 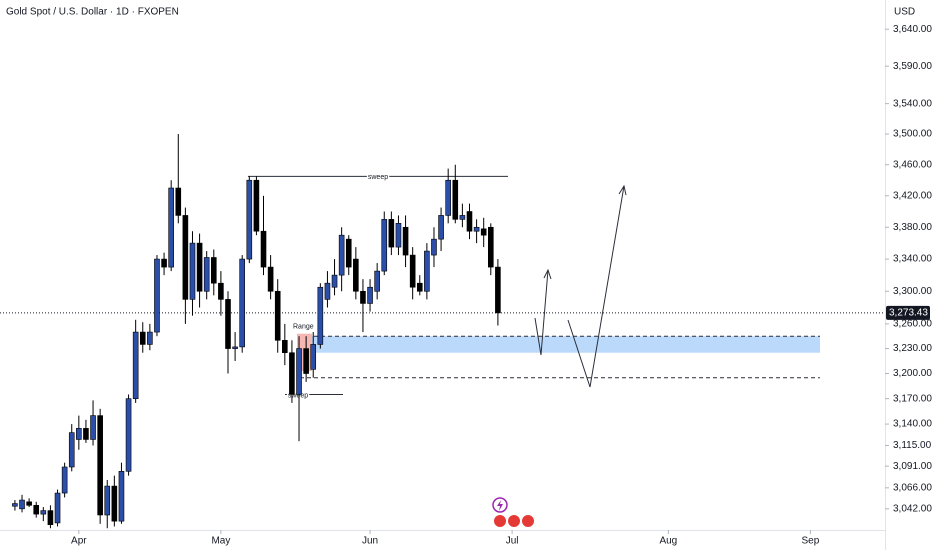 I want to click on x-tick-label: Jul, so click(x=512, y=541).